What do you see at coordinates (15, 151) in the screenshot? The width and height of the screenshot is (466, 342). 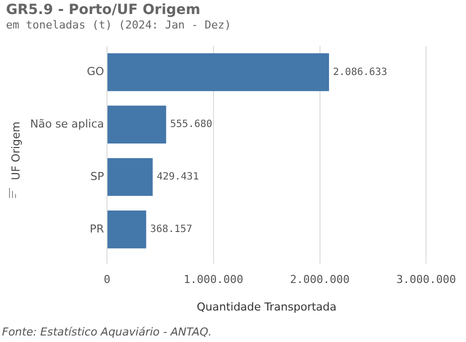 I see `y-axis-title: UF Origem` at bounding box center [15, 151].